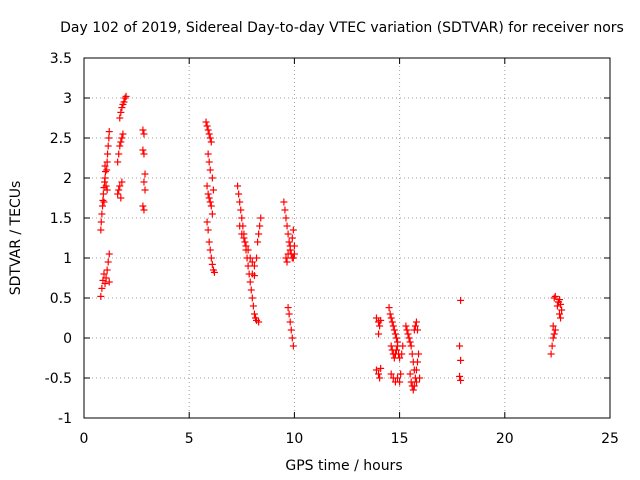 The height and width of the screenshot is (480, 640). What do you see at coordinates (349, 439) in the screenshot?
I see `x-tick-labels: 0 5 10 15 20 25` at bounding box center [349, 439].